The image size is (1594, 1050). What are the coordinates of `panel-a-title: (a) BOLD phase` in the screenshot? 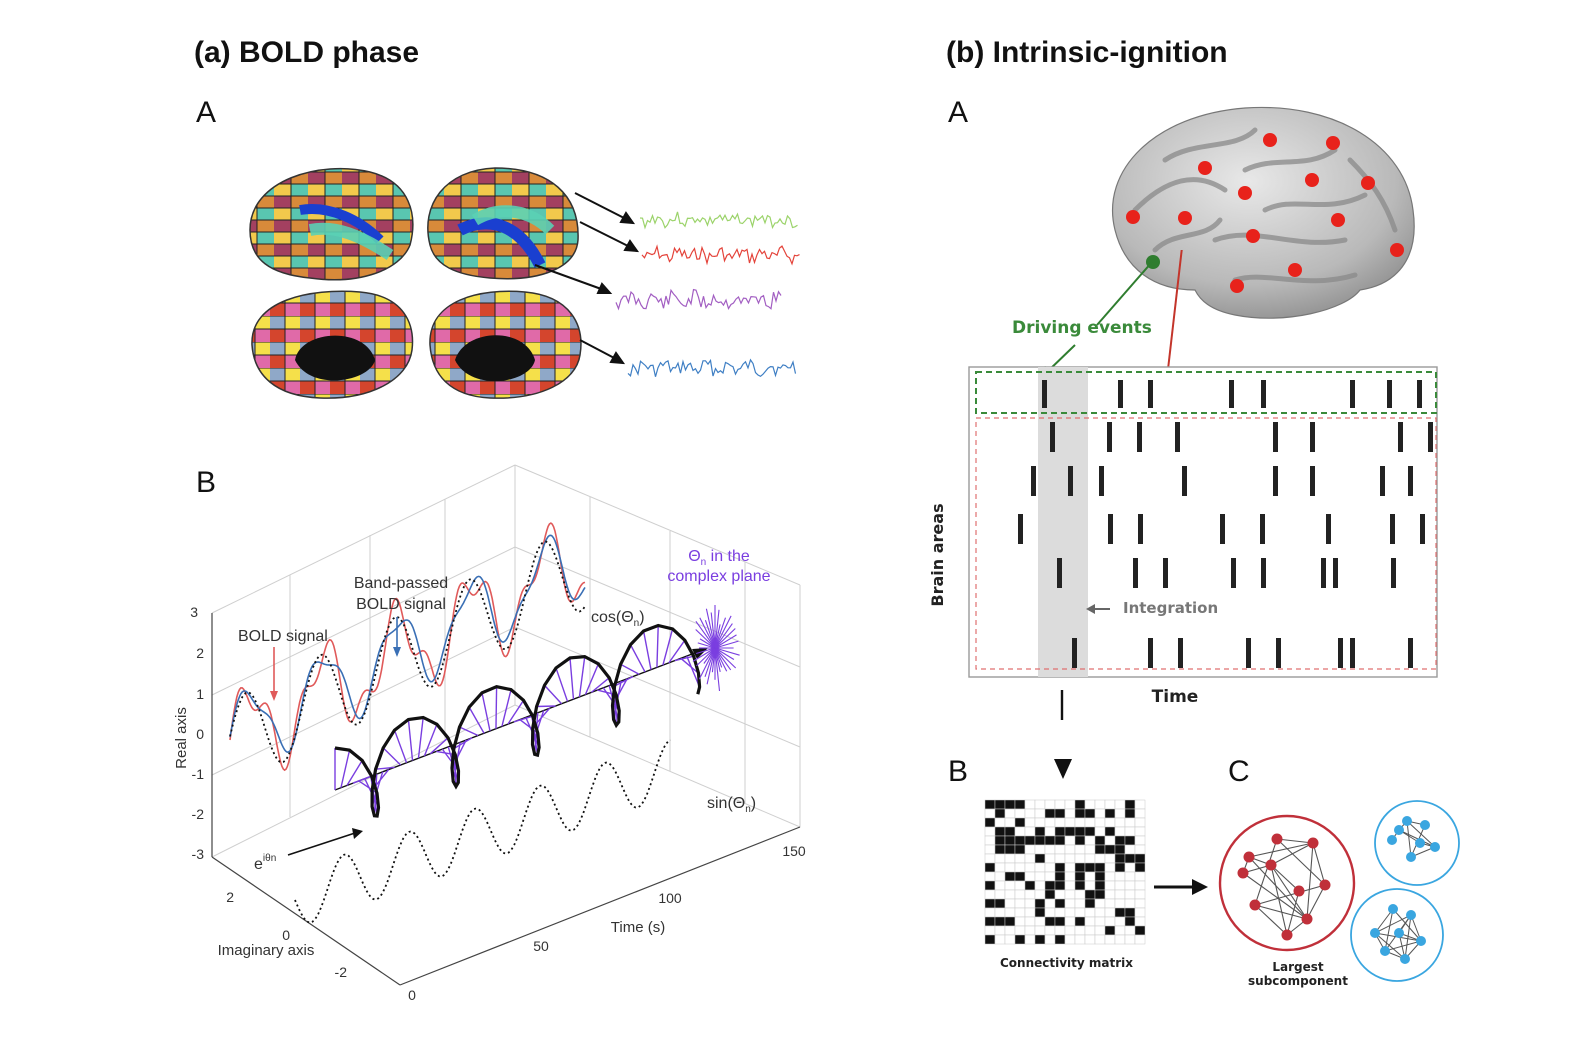 It's located at (307, 52).